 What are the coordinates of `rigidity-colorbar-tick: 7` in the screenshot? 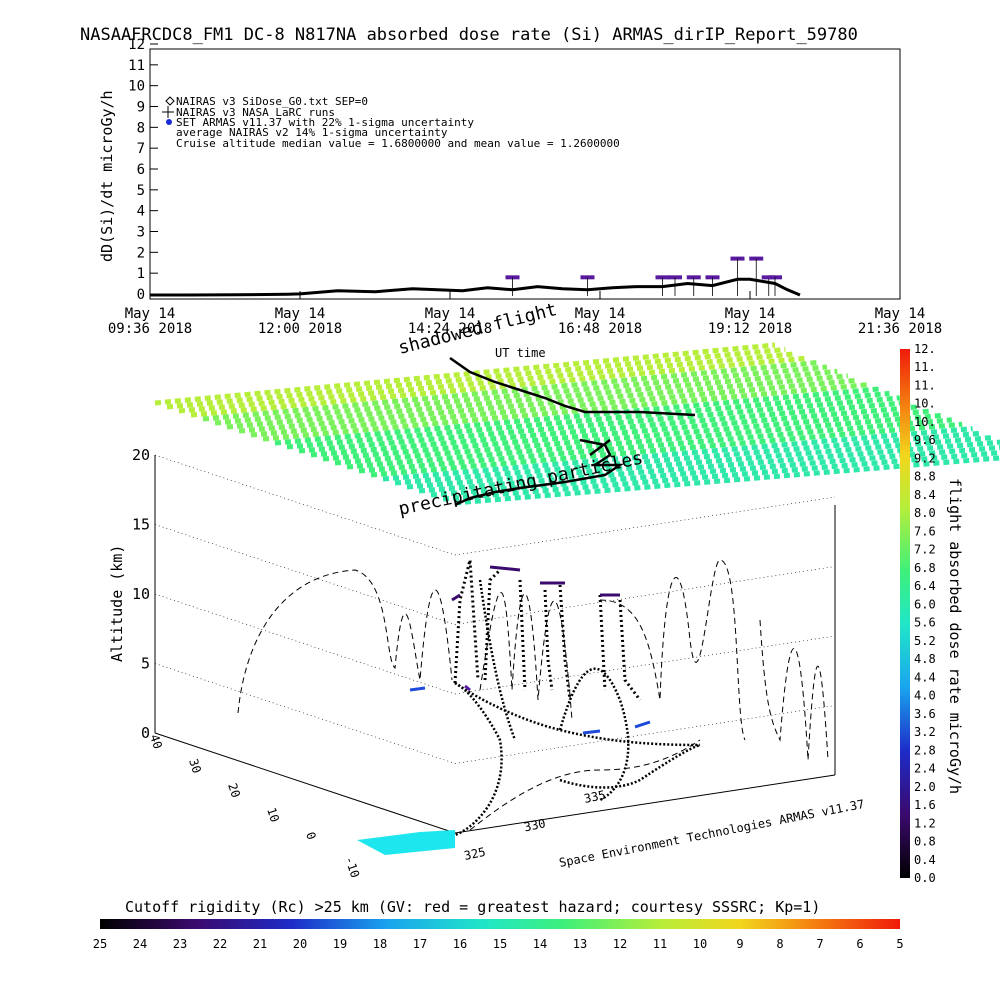 It's located at (819, 944).